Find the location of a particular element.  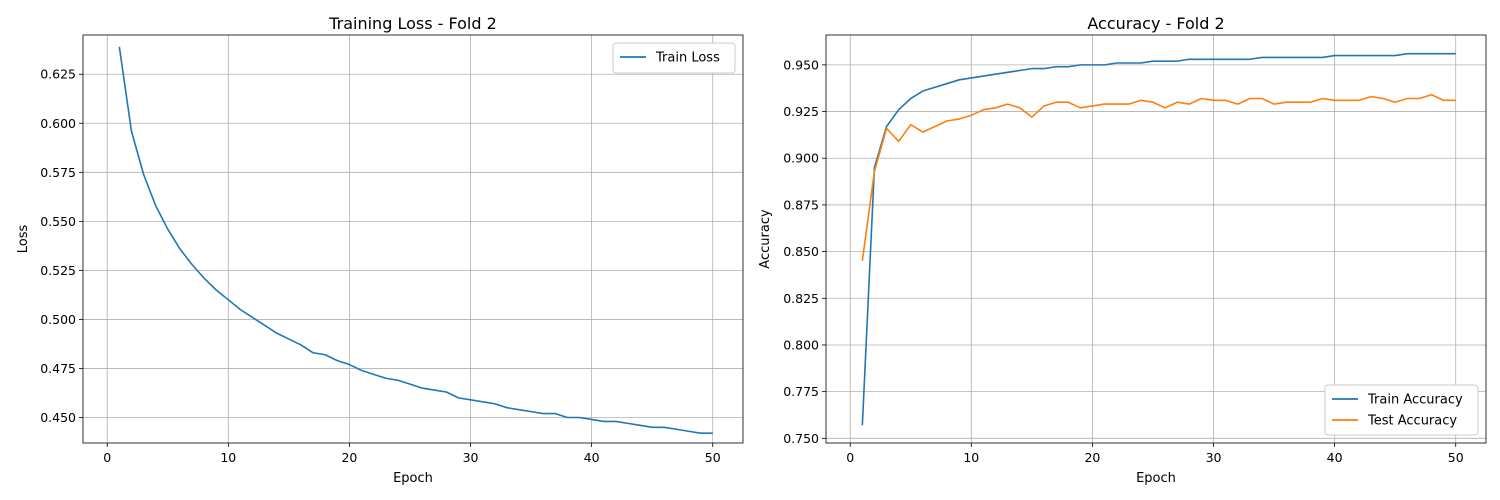

y-tick-label: 0.875 is located at coordinates (801, 204).